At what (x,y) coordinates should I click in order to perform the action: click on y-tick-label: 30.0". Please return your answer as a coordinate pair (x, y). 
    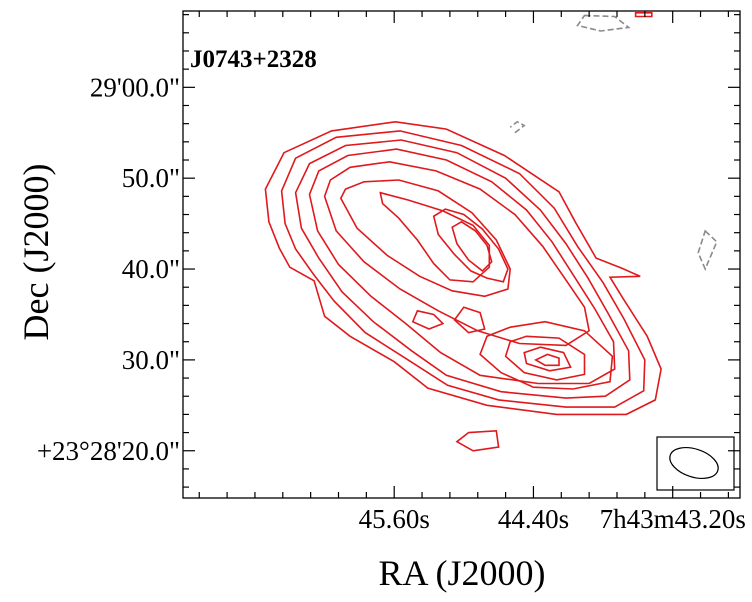
    Looking at the image, I should click on (151, 360).